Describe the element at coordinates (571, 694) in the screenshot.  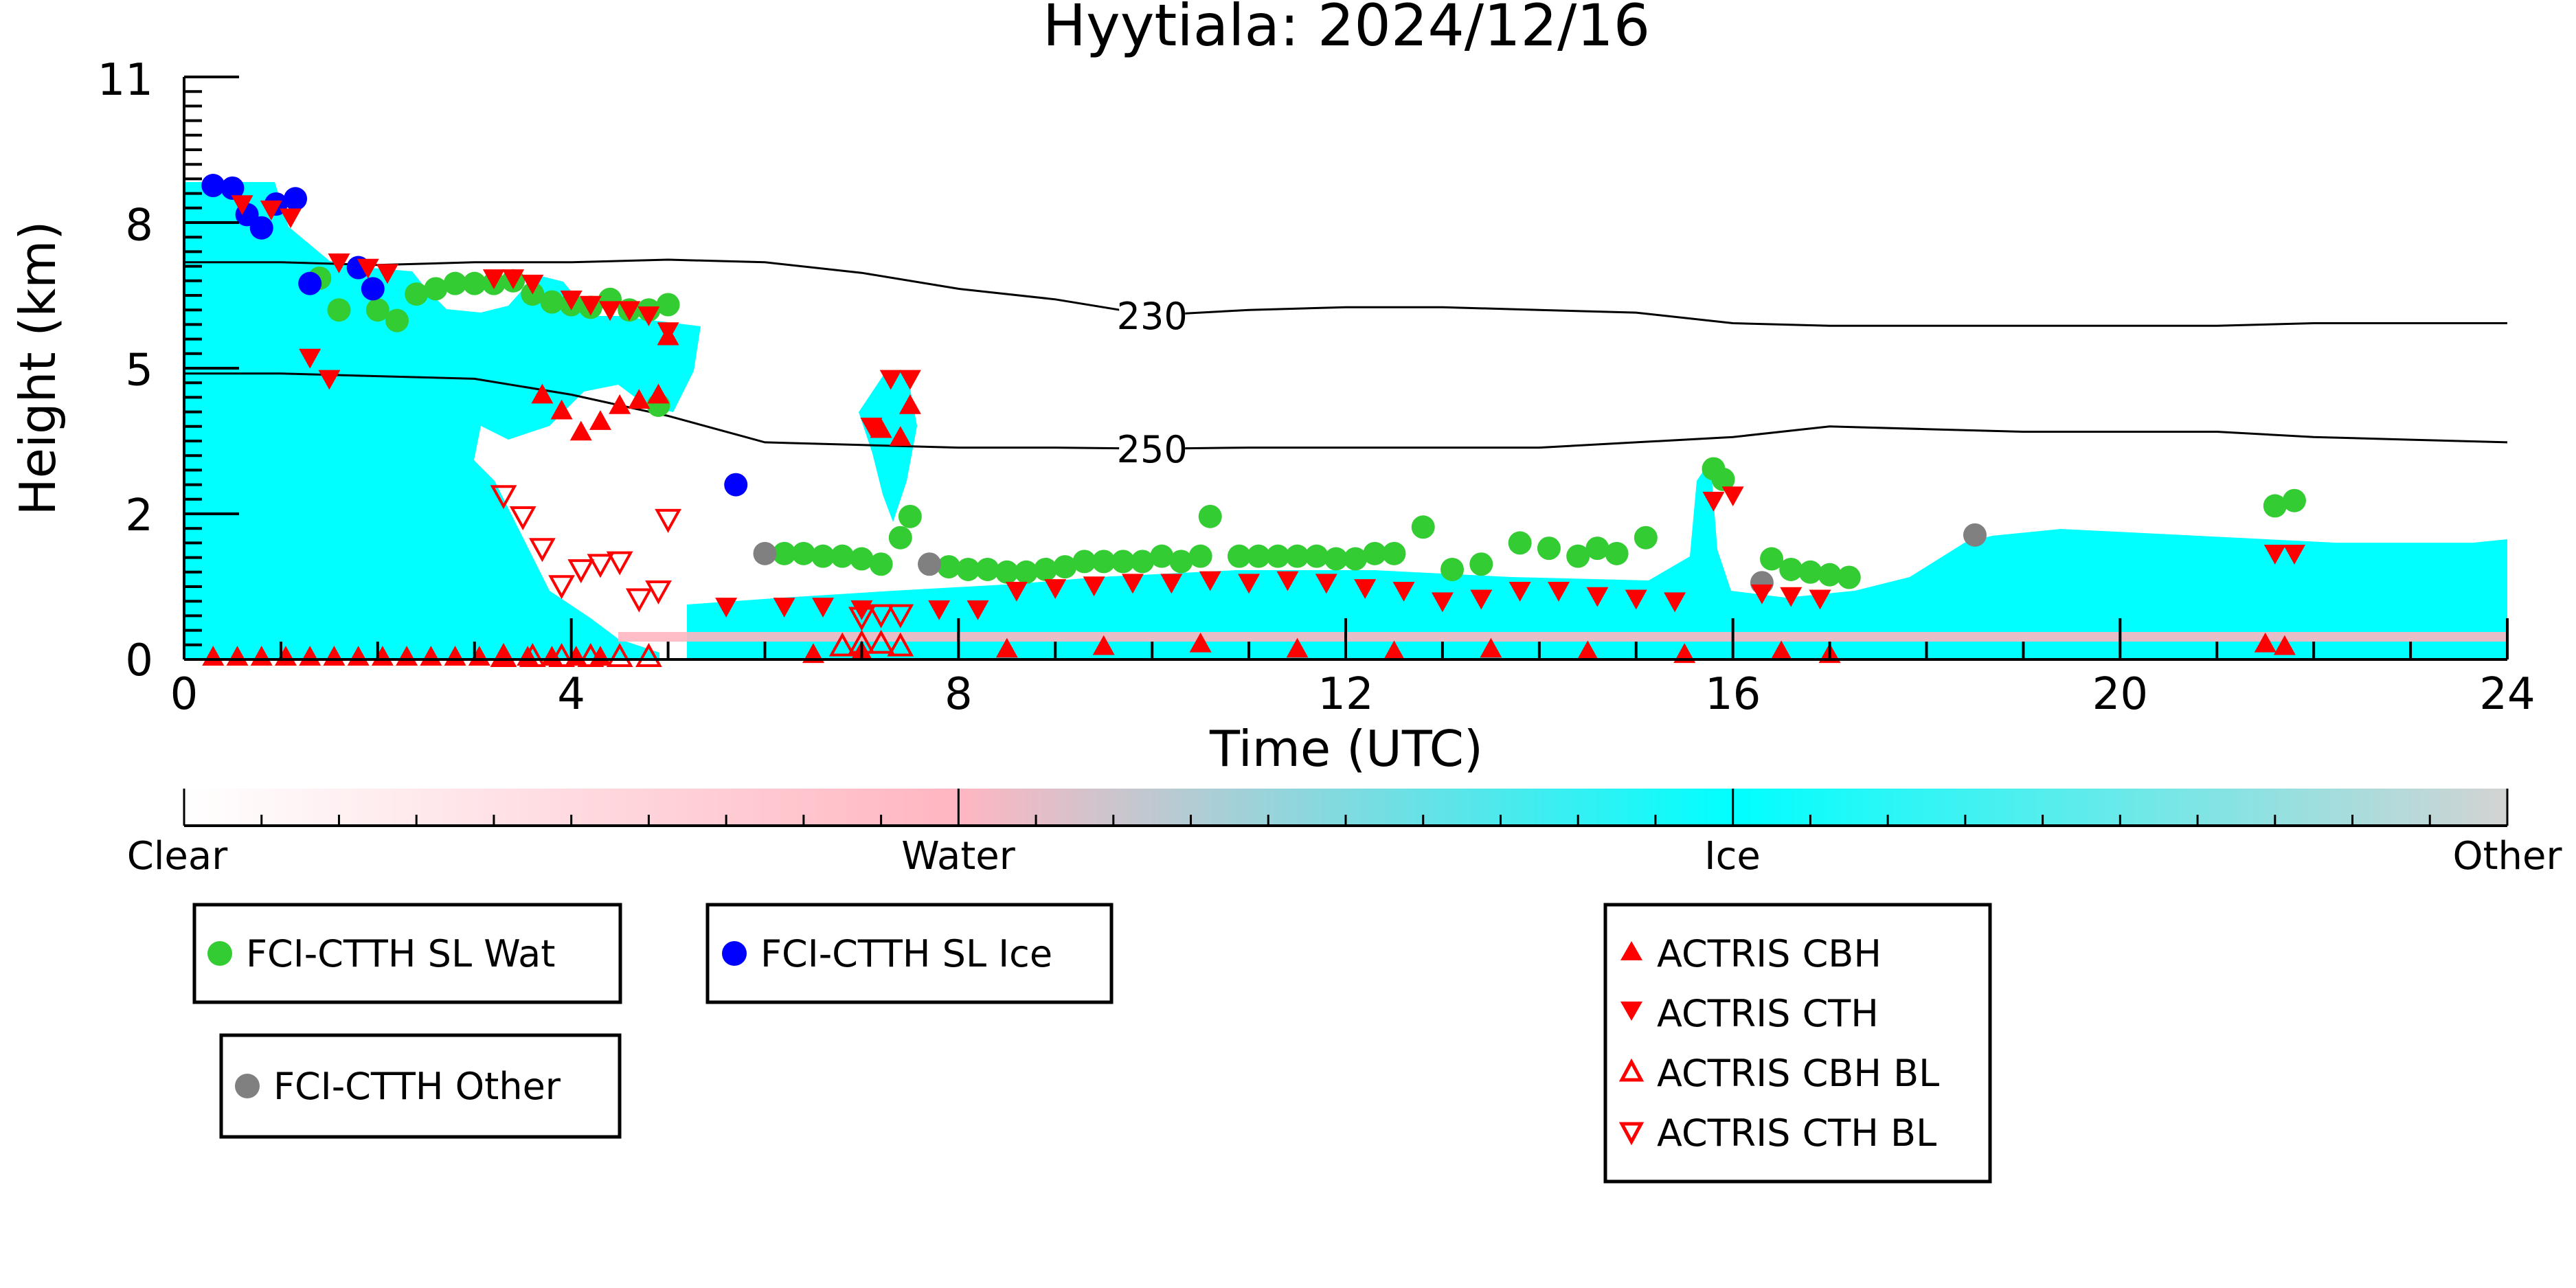
I see `x-tick-label: 4` at that location.